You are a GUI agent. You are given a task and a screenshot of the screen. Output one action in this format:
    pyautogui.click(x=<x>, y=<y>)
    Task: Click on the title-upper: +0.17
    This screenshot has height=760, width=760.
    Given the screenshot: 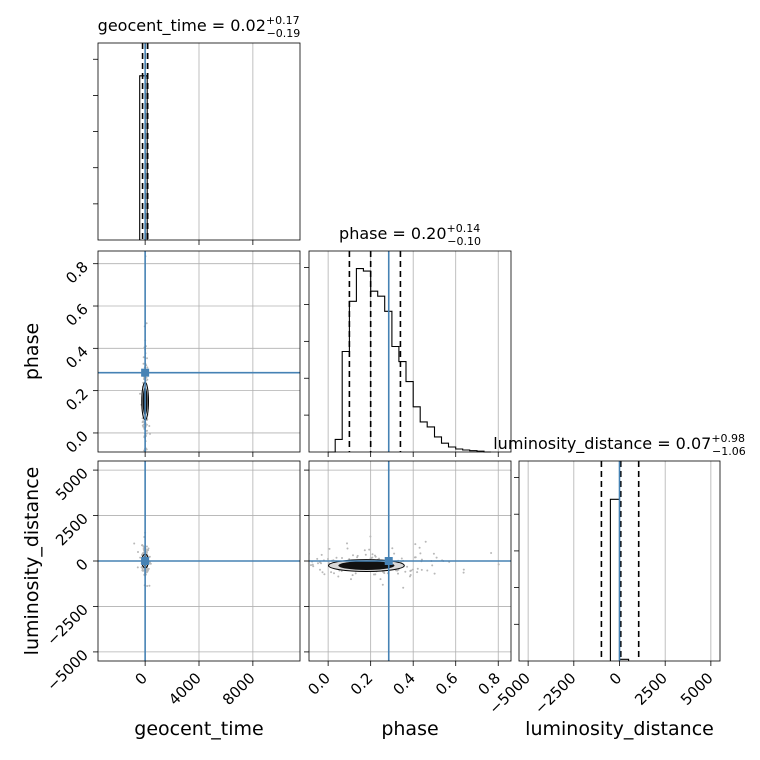 What is the action you would take?
    pyautogui.click(x=283, y=20)
    